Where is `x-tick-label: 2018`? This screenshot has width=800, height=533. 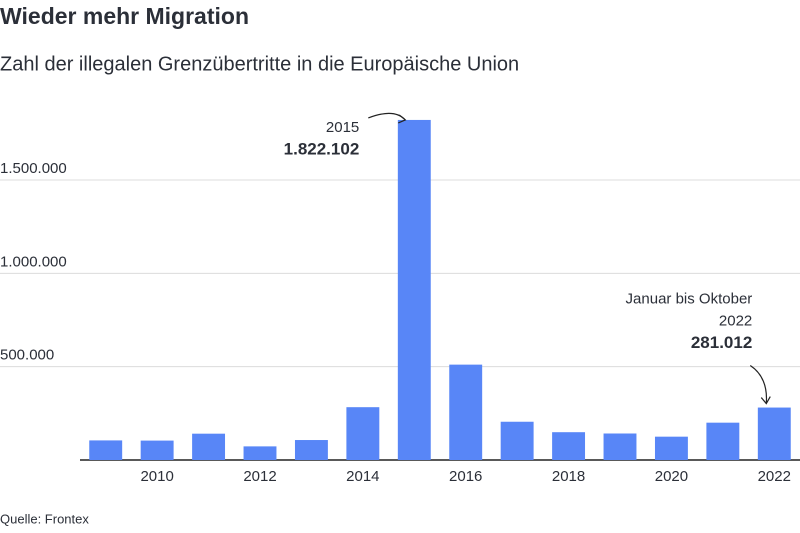
x-tick-label: 2018 is located at coordinates (568, 476).